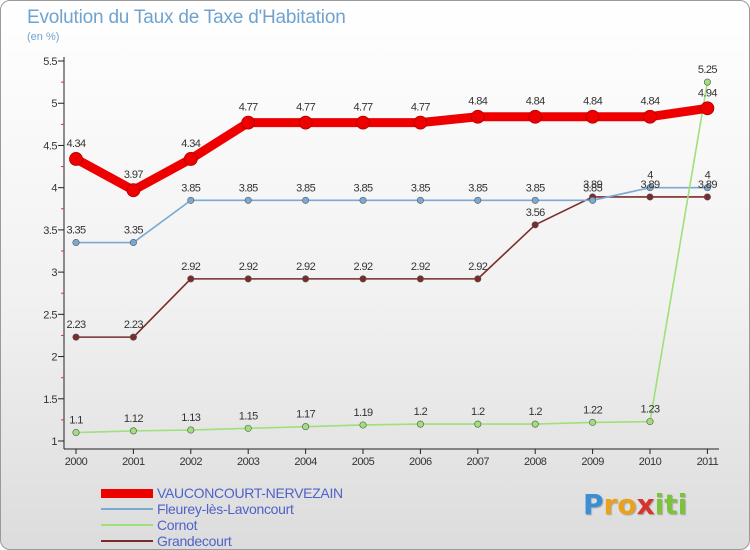 The width and height of the screenshot is (750, 550). I want to click on data-label: 1.13, so click(190, 418).